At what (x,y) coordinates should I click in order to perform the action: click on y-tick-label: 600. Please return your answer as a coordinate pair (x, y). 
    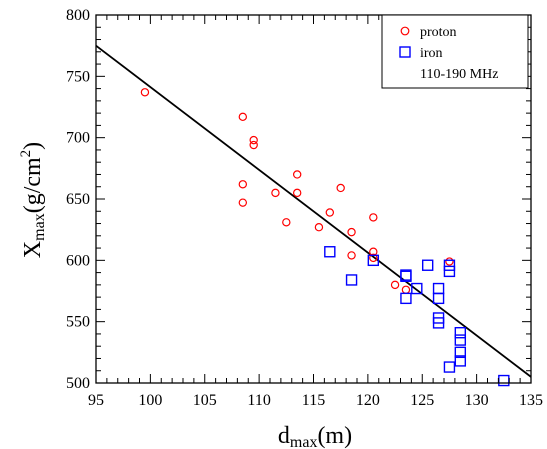
    Looking at the image, I should click on (78, 260).